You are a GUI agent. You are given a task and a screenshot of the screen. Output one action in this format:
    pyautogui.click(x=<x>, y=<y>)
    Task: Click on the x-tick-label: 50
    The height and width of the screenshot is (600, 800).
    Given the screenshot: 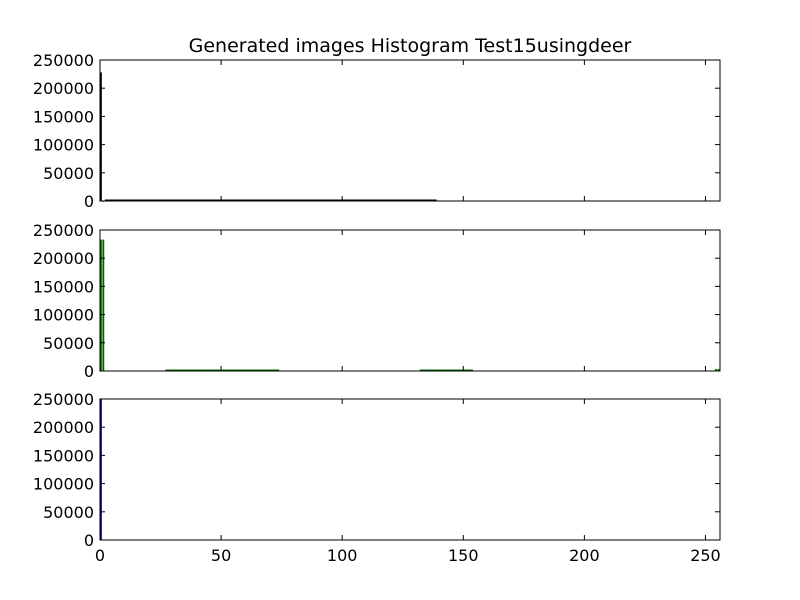 What is the action you would take?
    pyautogui.click(x=221, y=555)
    